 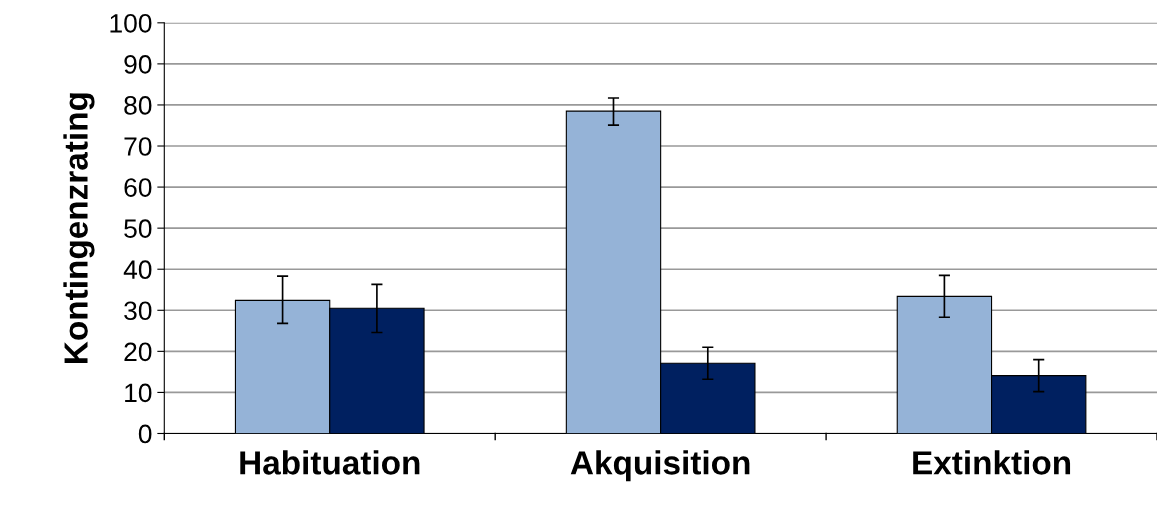 What do you see at coordinates (330, 462) in the screenshot?
I see `x-tick-label: Habituation` at bounding box center [330, 462].